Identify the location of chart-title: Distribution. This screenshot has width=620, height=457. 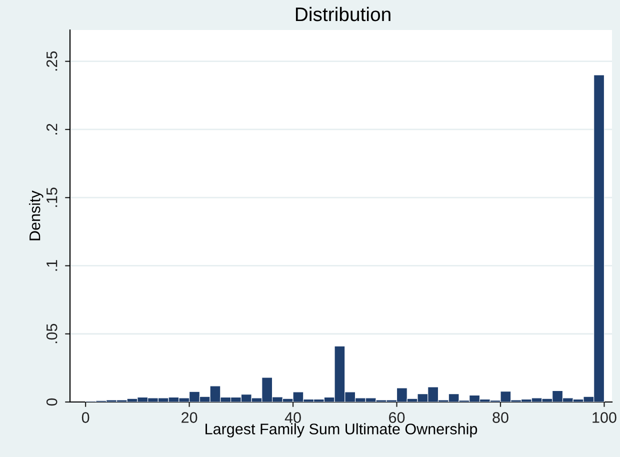
(343, 14).